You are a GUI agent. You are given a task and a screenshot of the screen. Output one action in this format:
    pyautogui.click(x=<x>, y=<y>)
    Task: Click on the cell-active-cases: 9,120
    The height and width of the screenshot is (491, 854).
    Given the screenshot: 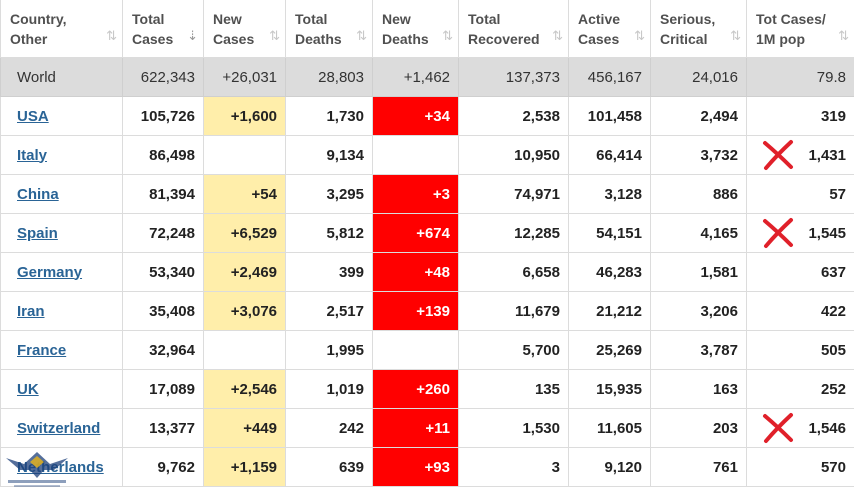 What is the action you would take?
    pyautogui.click(x=609, y=467)
    